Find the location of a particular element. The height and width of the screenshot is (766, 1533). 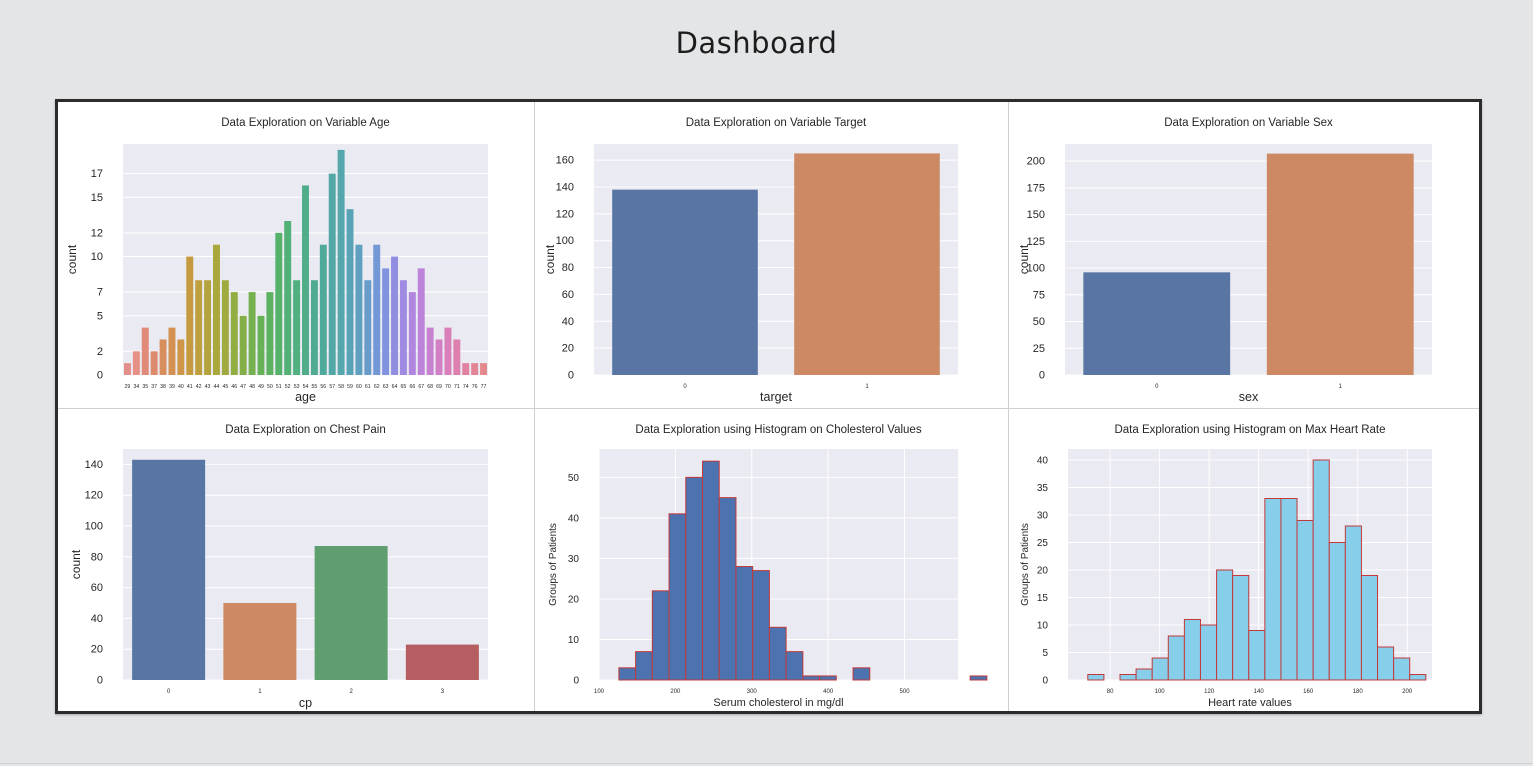

x-tick-label: 54 is located at coordinates (306, 387).